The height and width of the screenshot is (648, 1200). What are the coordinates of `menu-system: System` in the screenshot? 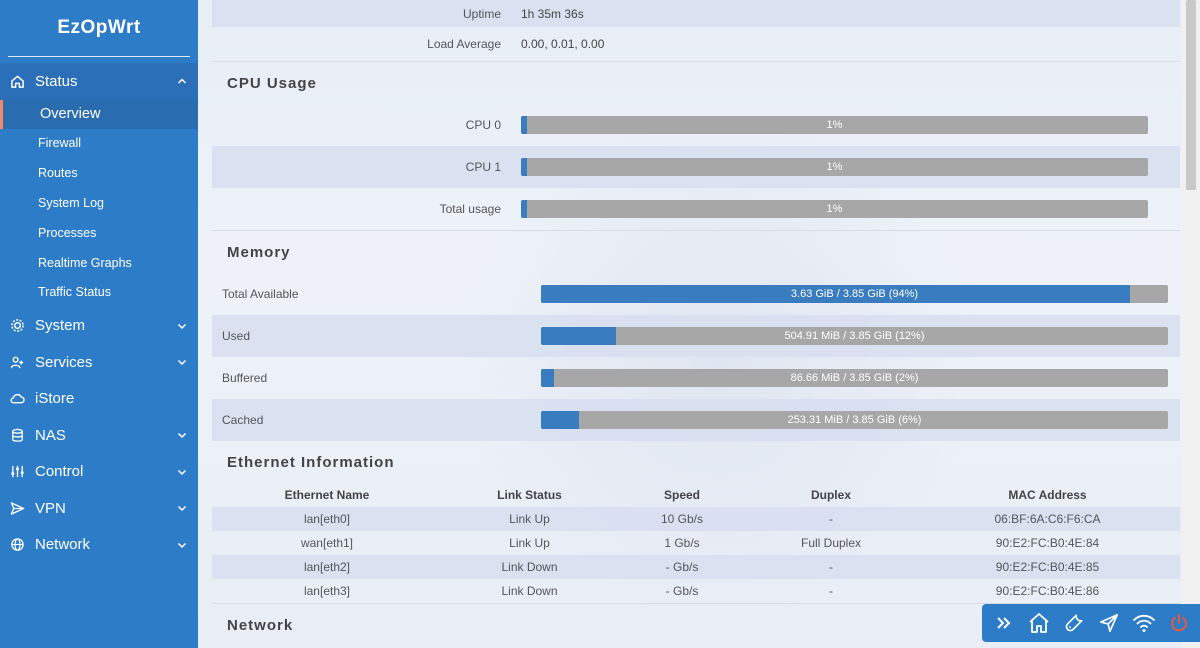 It's located at (99, 325).